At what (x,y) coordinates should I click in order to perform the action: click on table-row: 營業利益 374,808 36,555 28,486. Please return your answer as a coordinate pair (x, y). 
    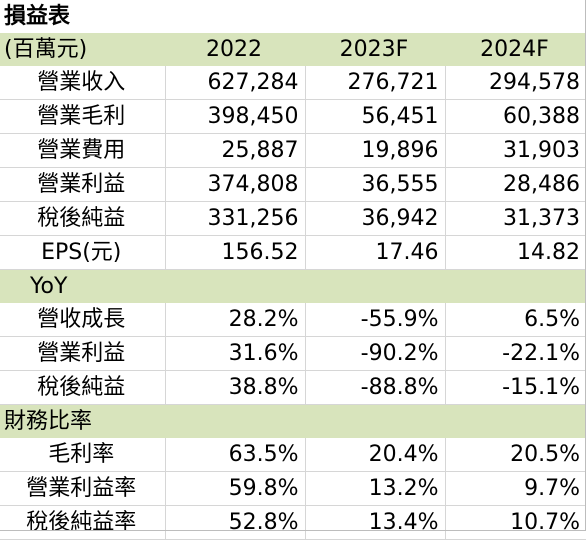
    Looking at the image, I should click on (293, 184).